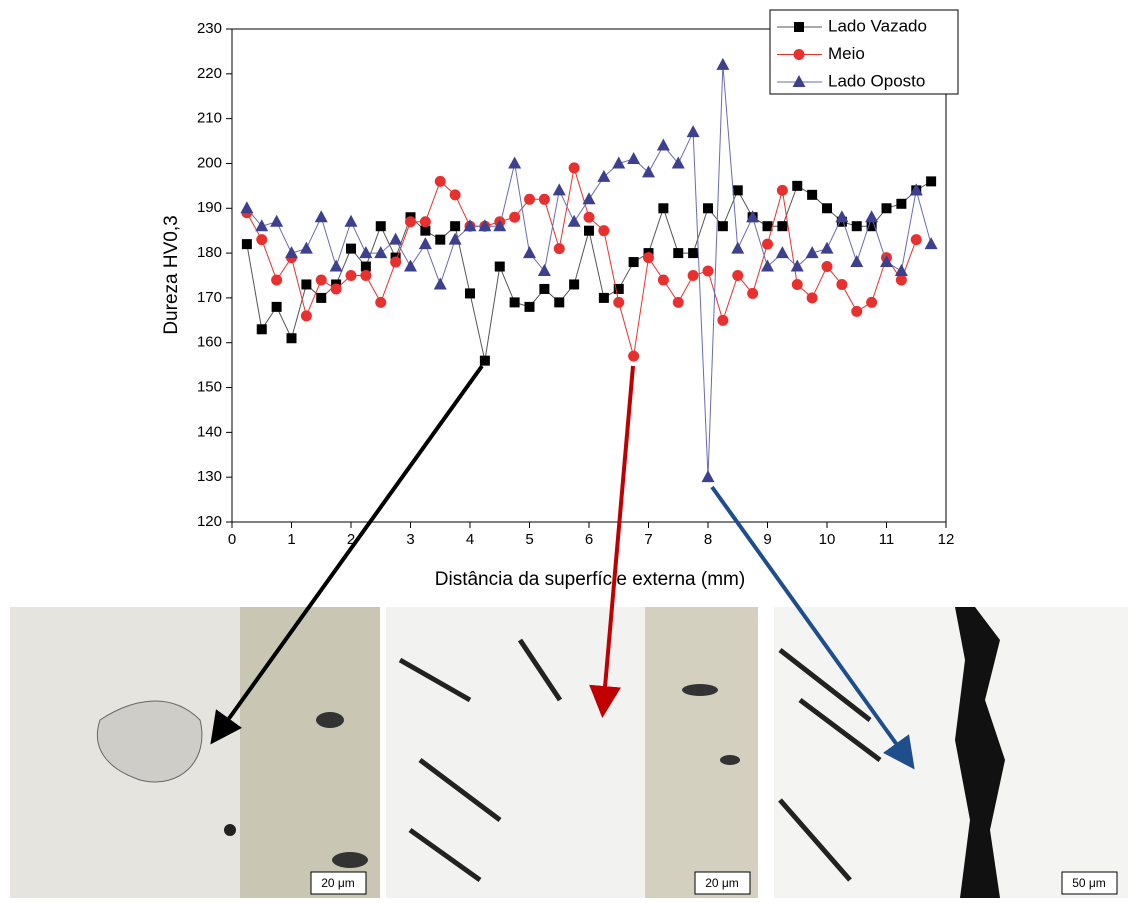  I want to click on legend-label: Lado Oposto, so click(876, 80).